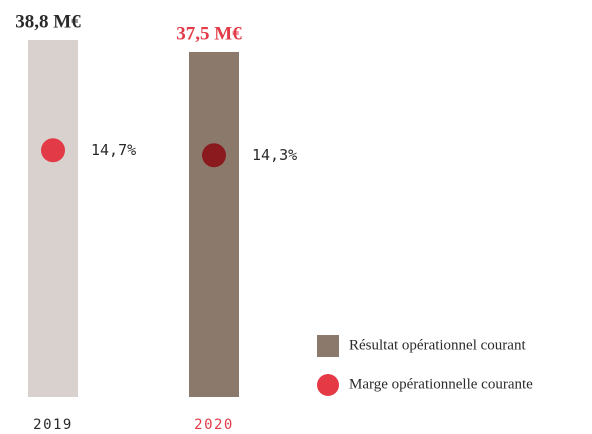 This screenshot has width=592, height=434. I want to click on legend-label: Résultat opérationnel courant, so click(437, 345).